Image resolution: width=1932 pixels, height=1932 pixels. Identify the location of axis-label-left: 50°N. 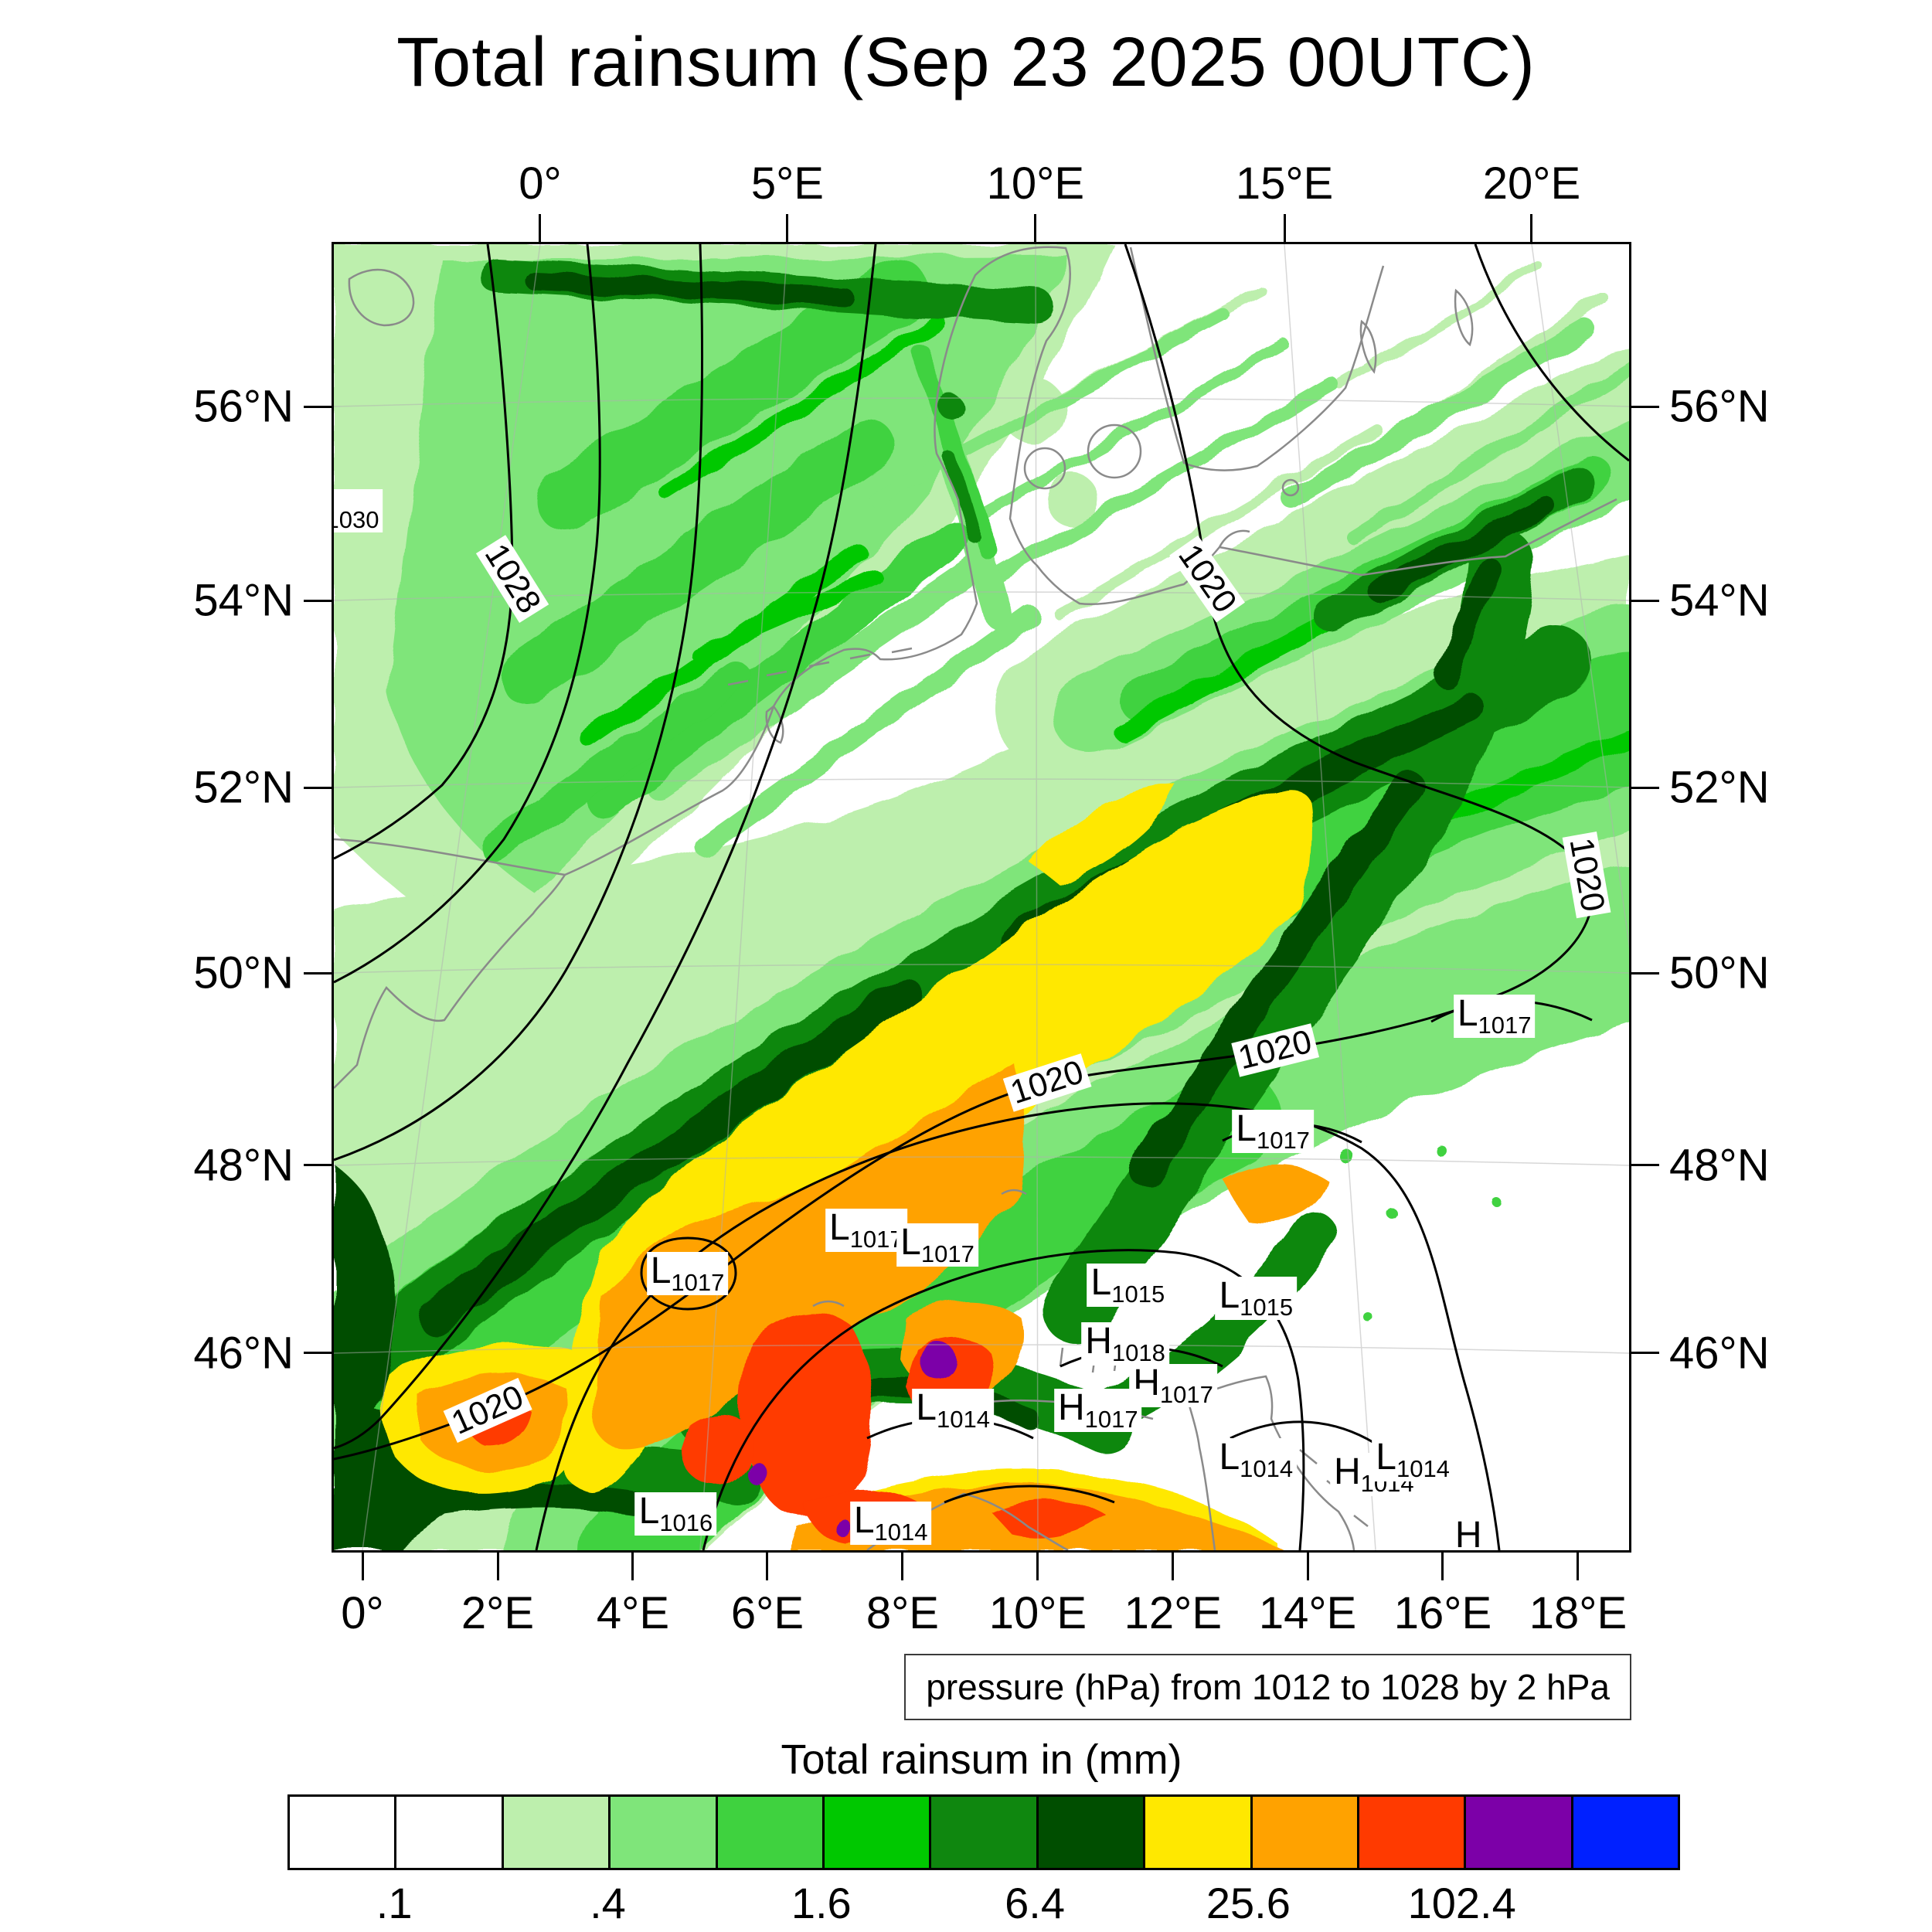
(244, 972).